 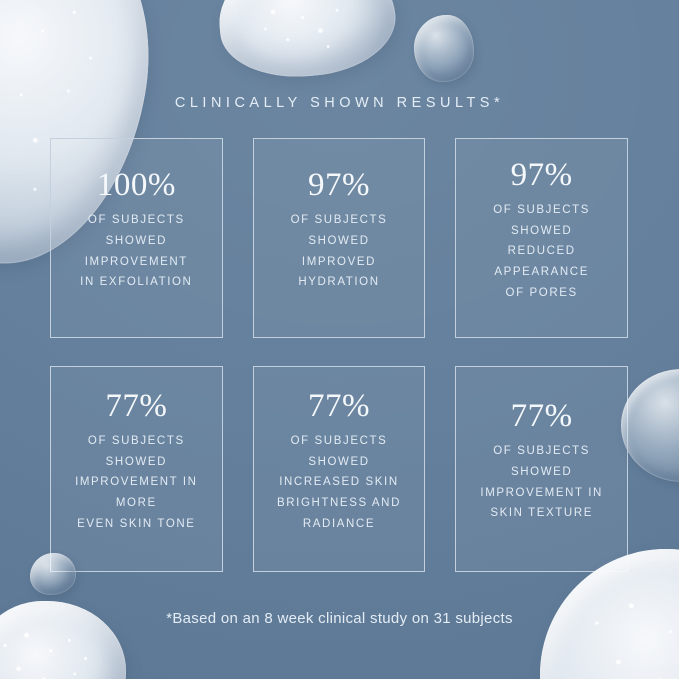 I want to click on droplet-bottom-right-large, so click(x=609, y=614).